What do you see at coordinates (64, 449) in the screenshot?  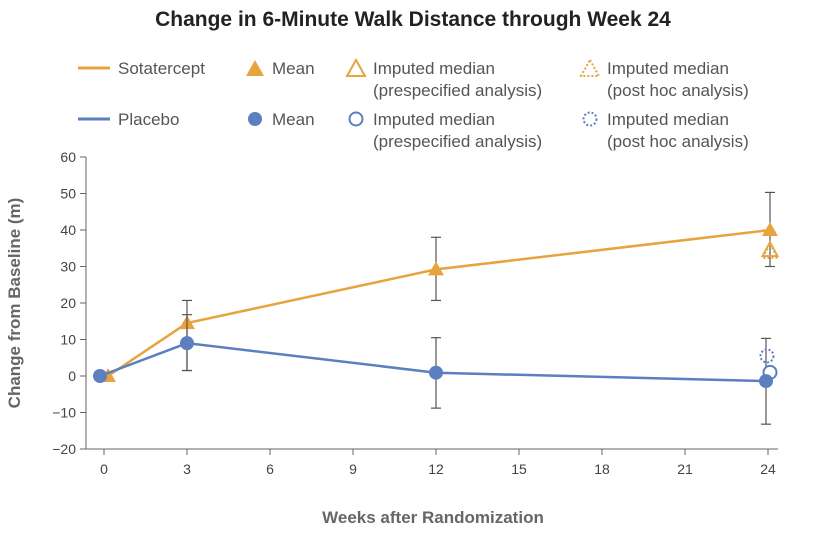 I see `y-tick-label: −20` at bounding box center [64, 449].